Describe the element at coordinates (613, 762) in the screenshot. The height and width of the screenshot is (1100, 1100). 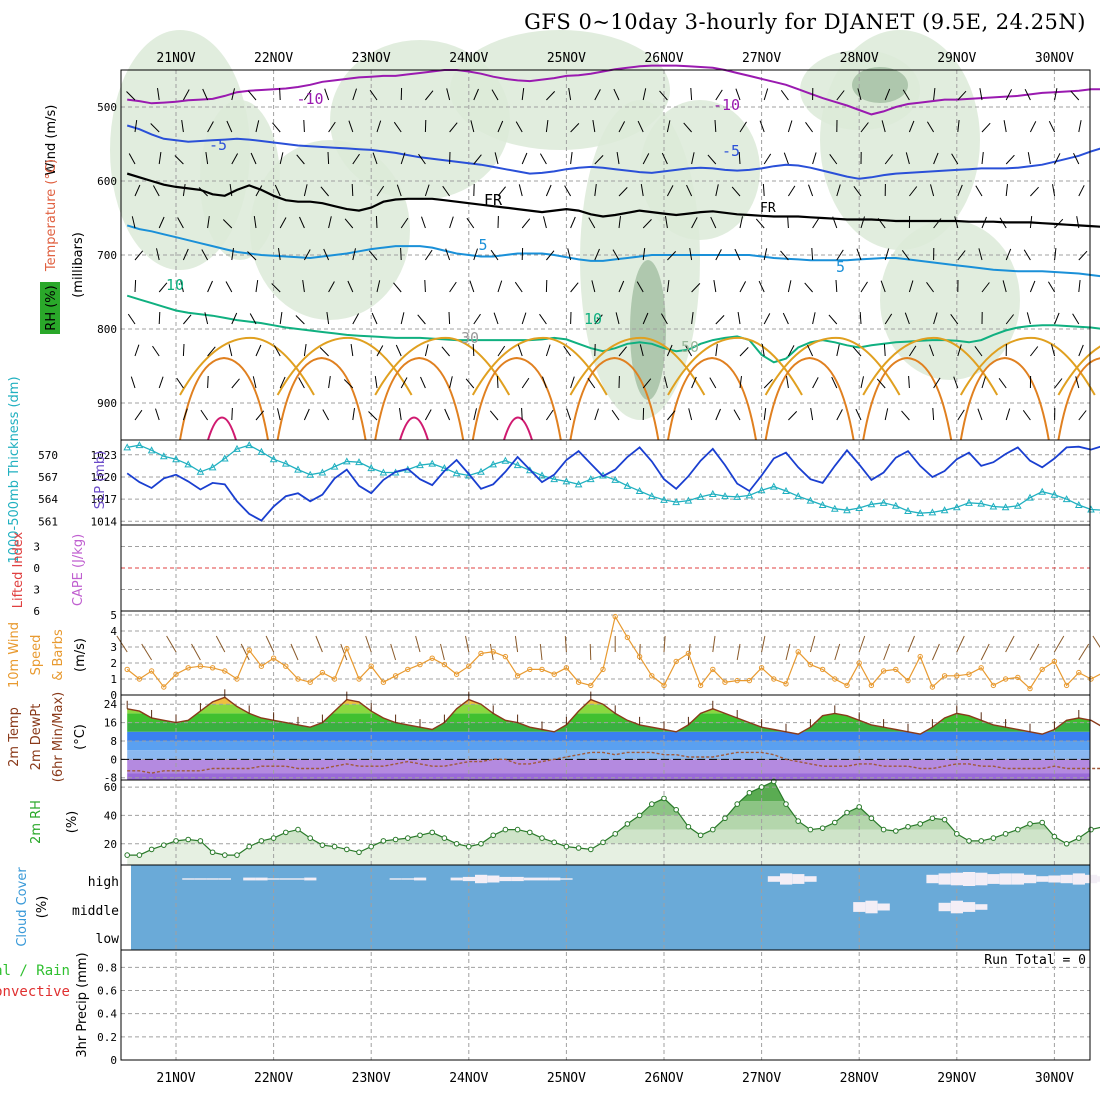
I see `dewpoint2m-line` at that location.